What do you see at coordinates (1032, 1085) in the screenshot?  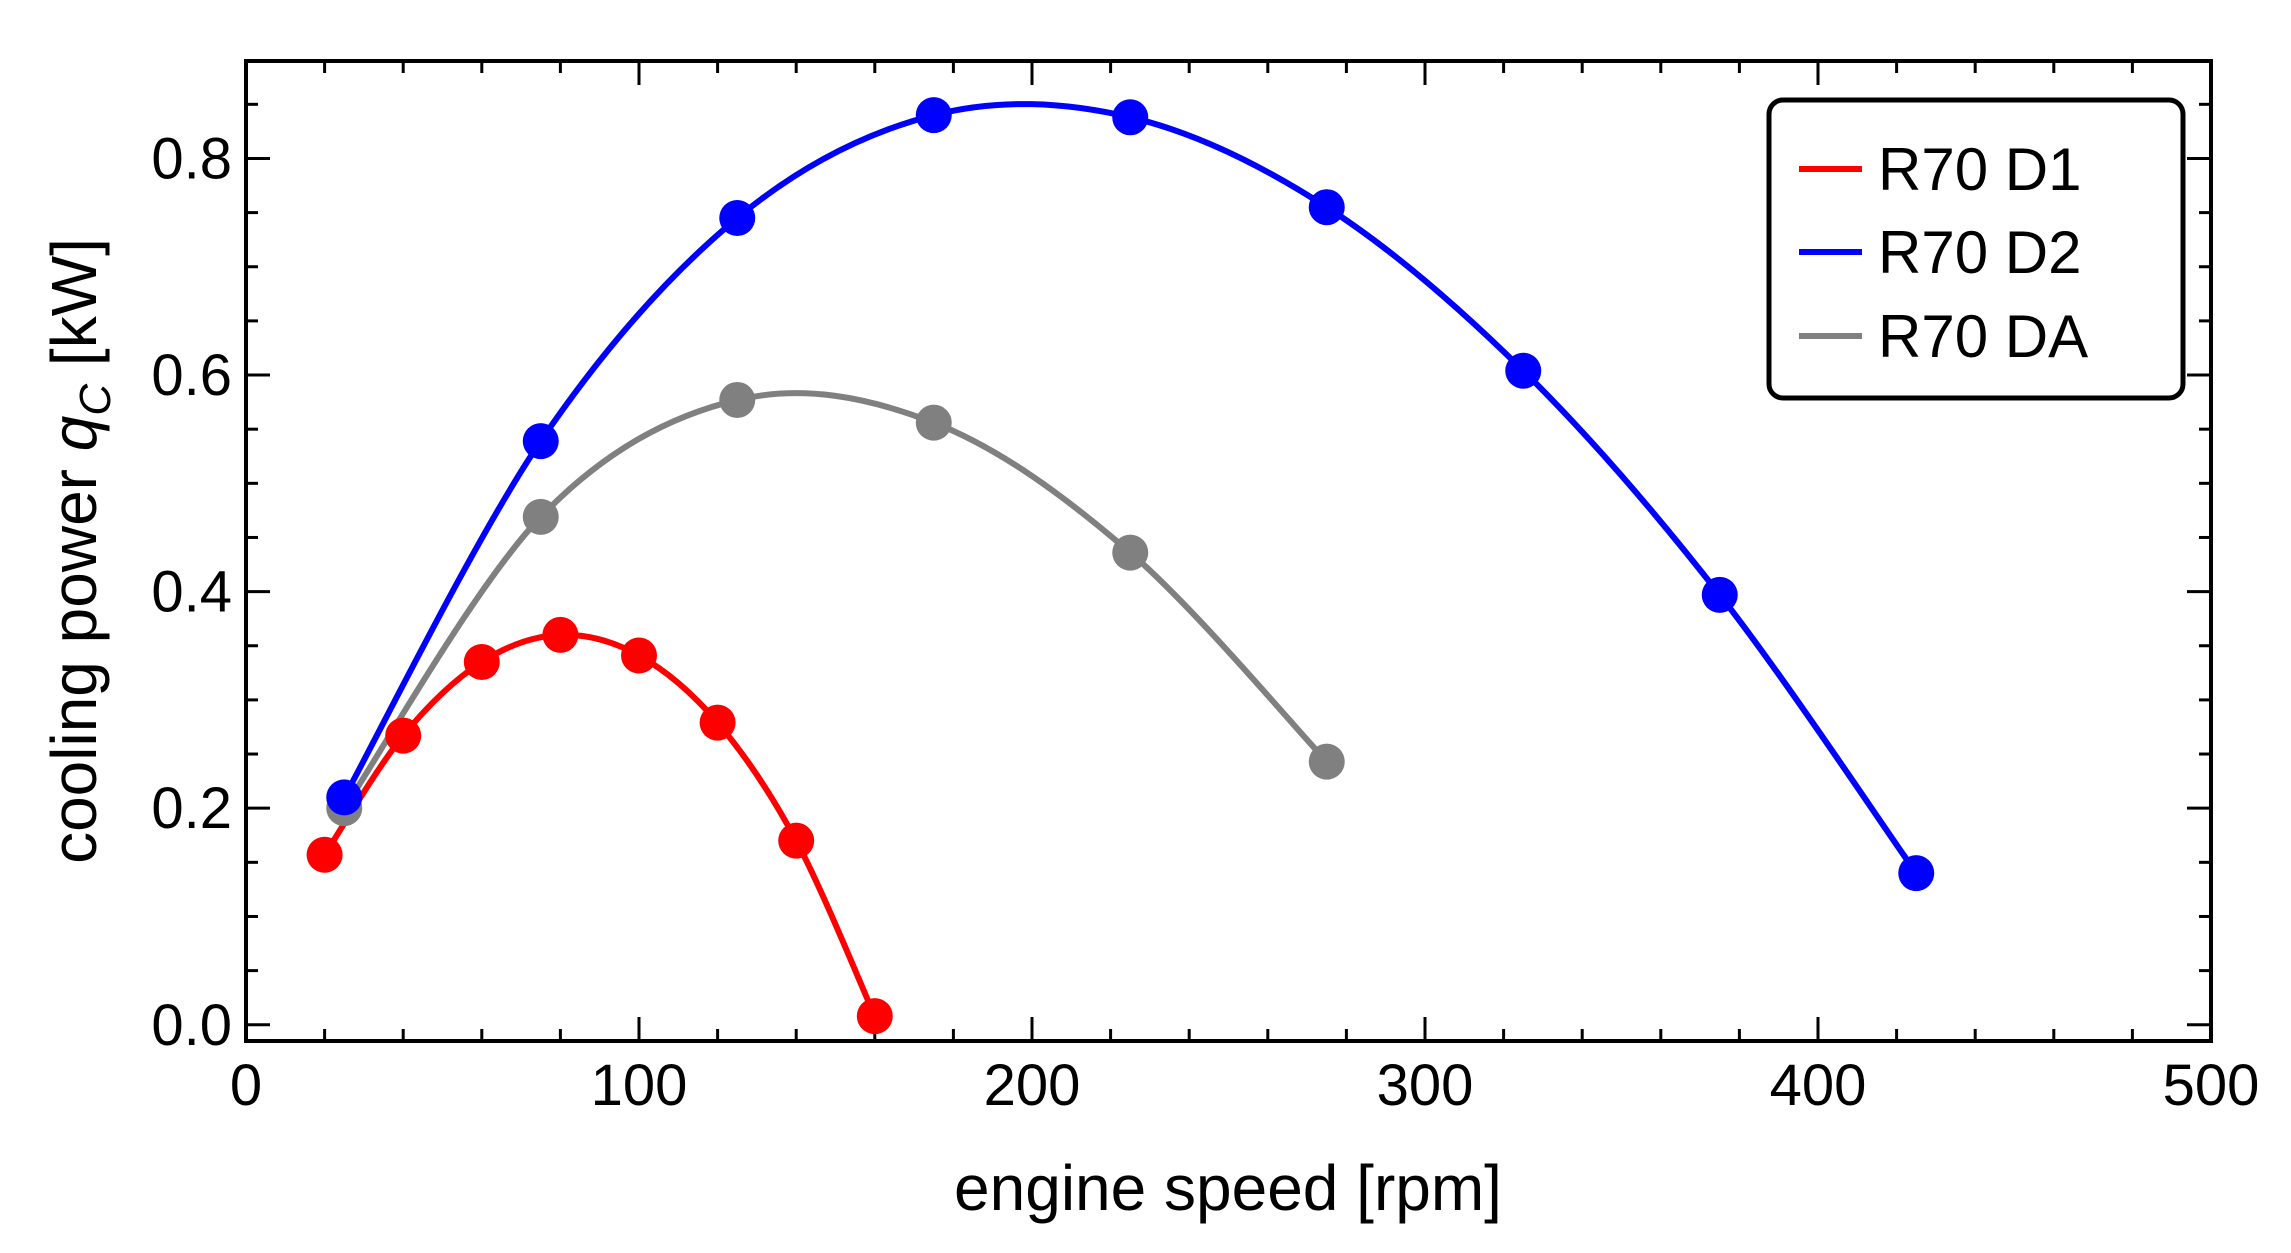 I see `x-tick-label: 200` at bounding box center [1032, 1085].